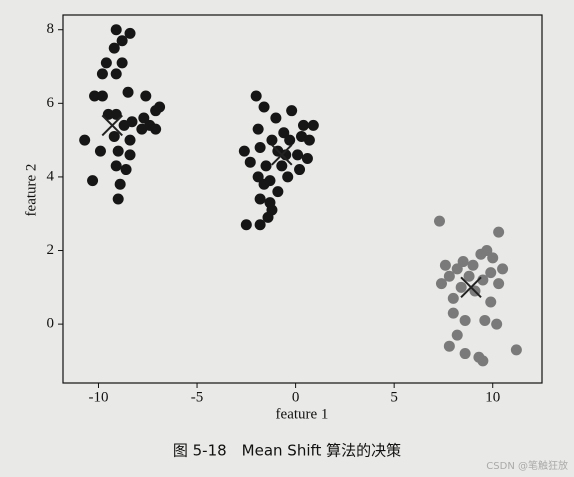 This screenshot has height=477, width=574. I want to click on watermark: CSDN @笔触狂放, so click(527, 465).